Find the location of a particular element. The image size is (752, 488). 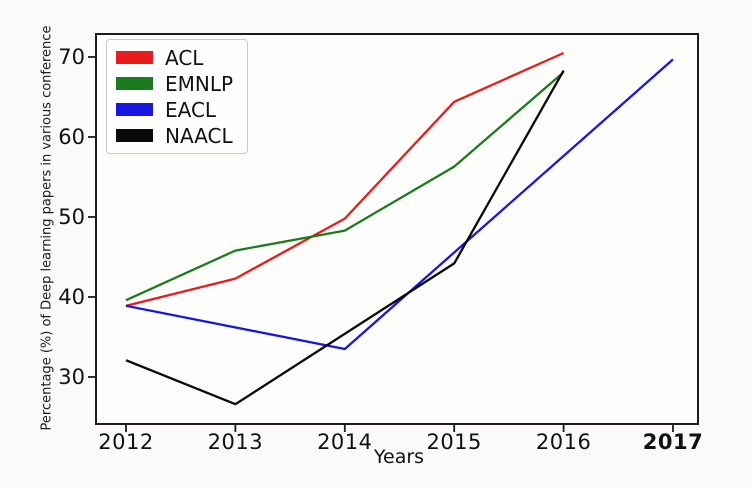

x-tick-label-2015: 2015 is located at coordinates (454, 442).